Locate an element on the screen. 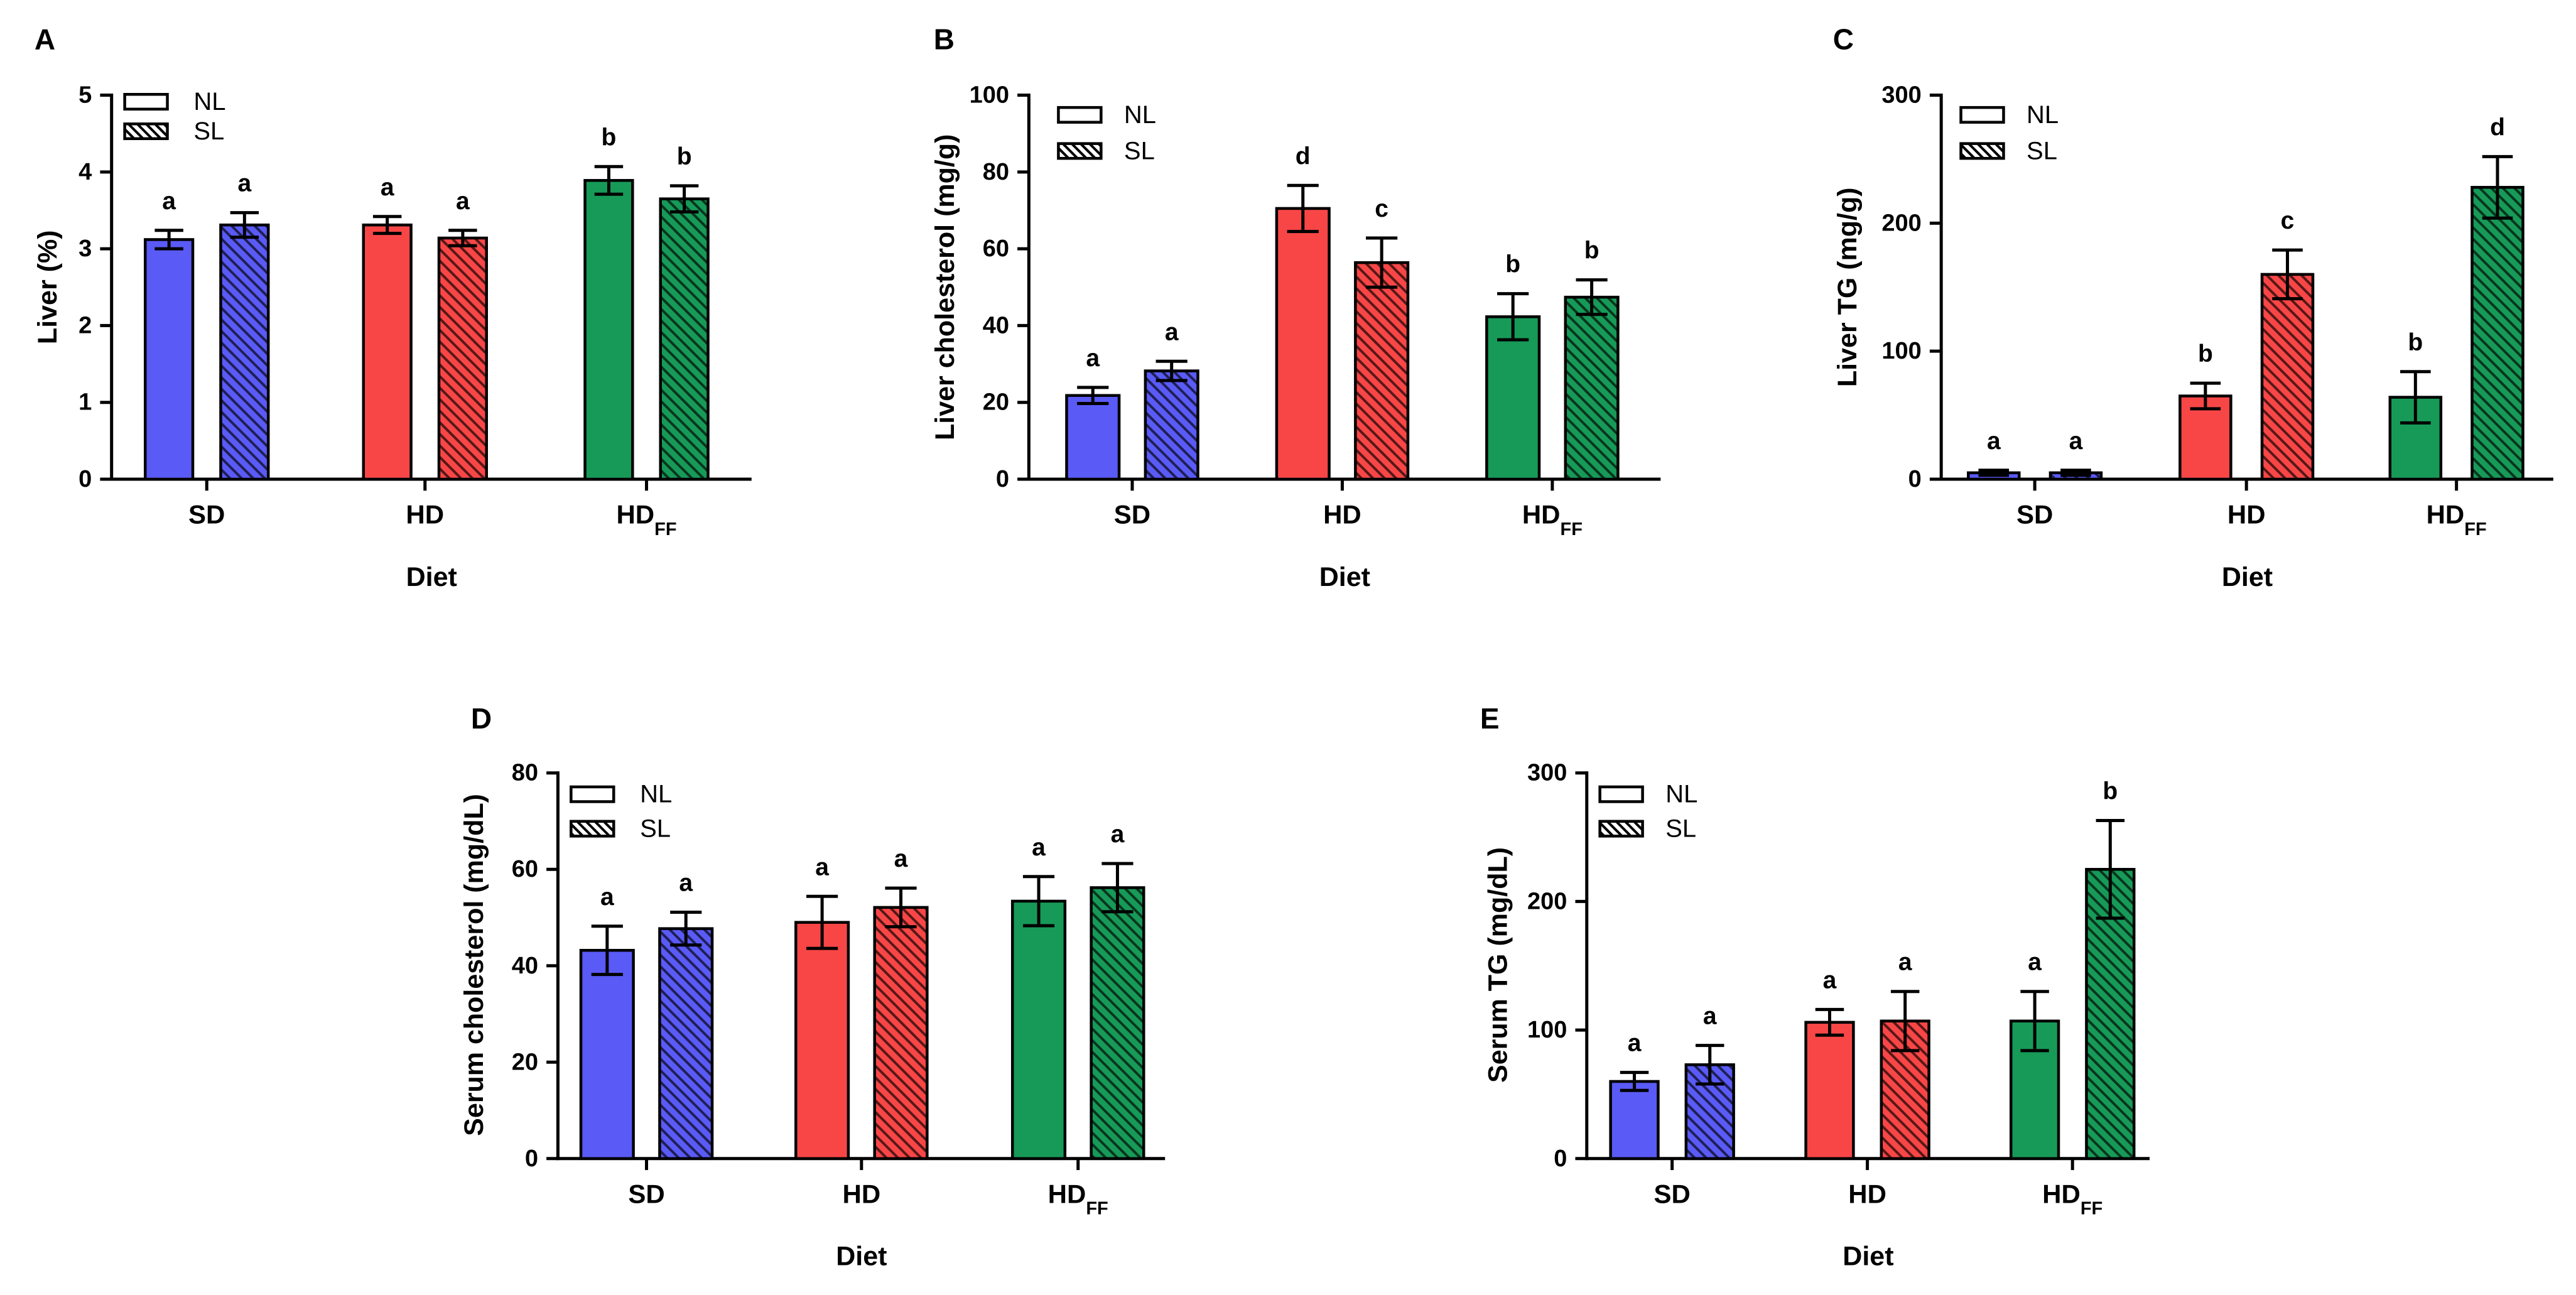 Image resolution: width=2576 pixels, height=1295 pixels. y-tick-label: 60 is located at coordinates (996, 249).